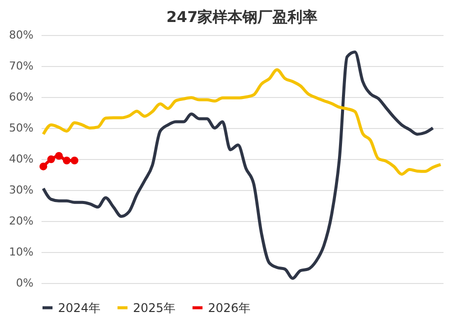 This screenshot has width=455, height=320. What do you see at coordinates (21, 35) in the screenshot?
I see `y-tick-label: 80%` at bounding box center [21, 35].